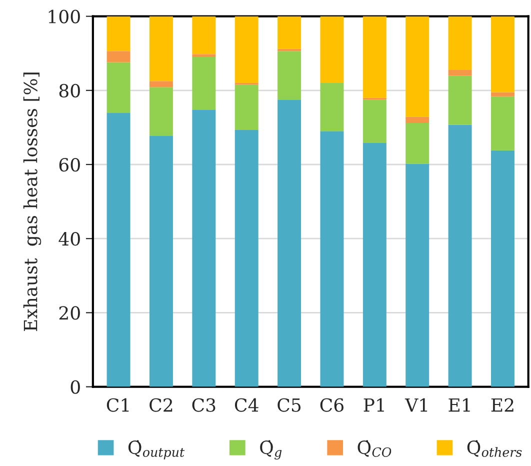  What do you see at coordinates (69, 313) in the screenshot?
I see `y-tick-label: 20` at bounding box center [69, 313].